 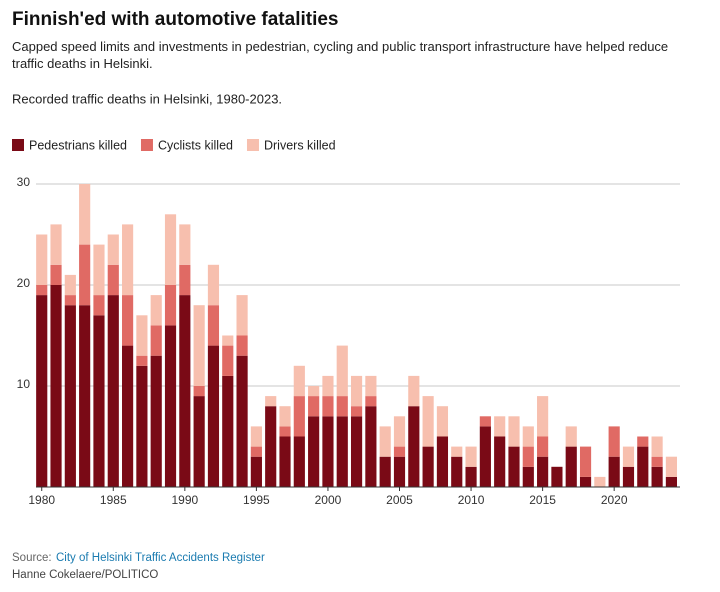 What do you see at coordinates (195, 145) in the screenshot?
I see `legend-label: Cyclists killed` at bounding box center [195, 145].